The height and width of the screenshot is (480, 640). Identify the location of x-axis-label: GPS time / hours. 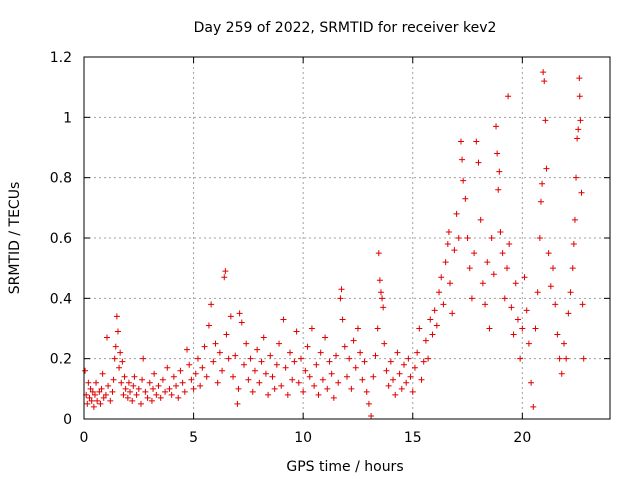
(344, 467).